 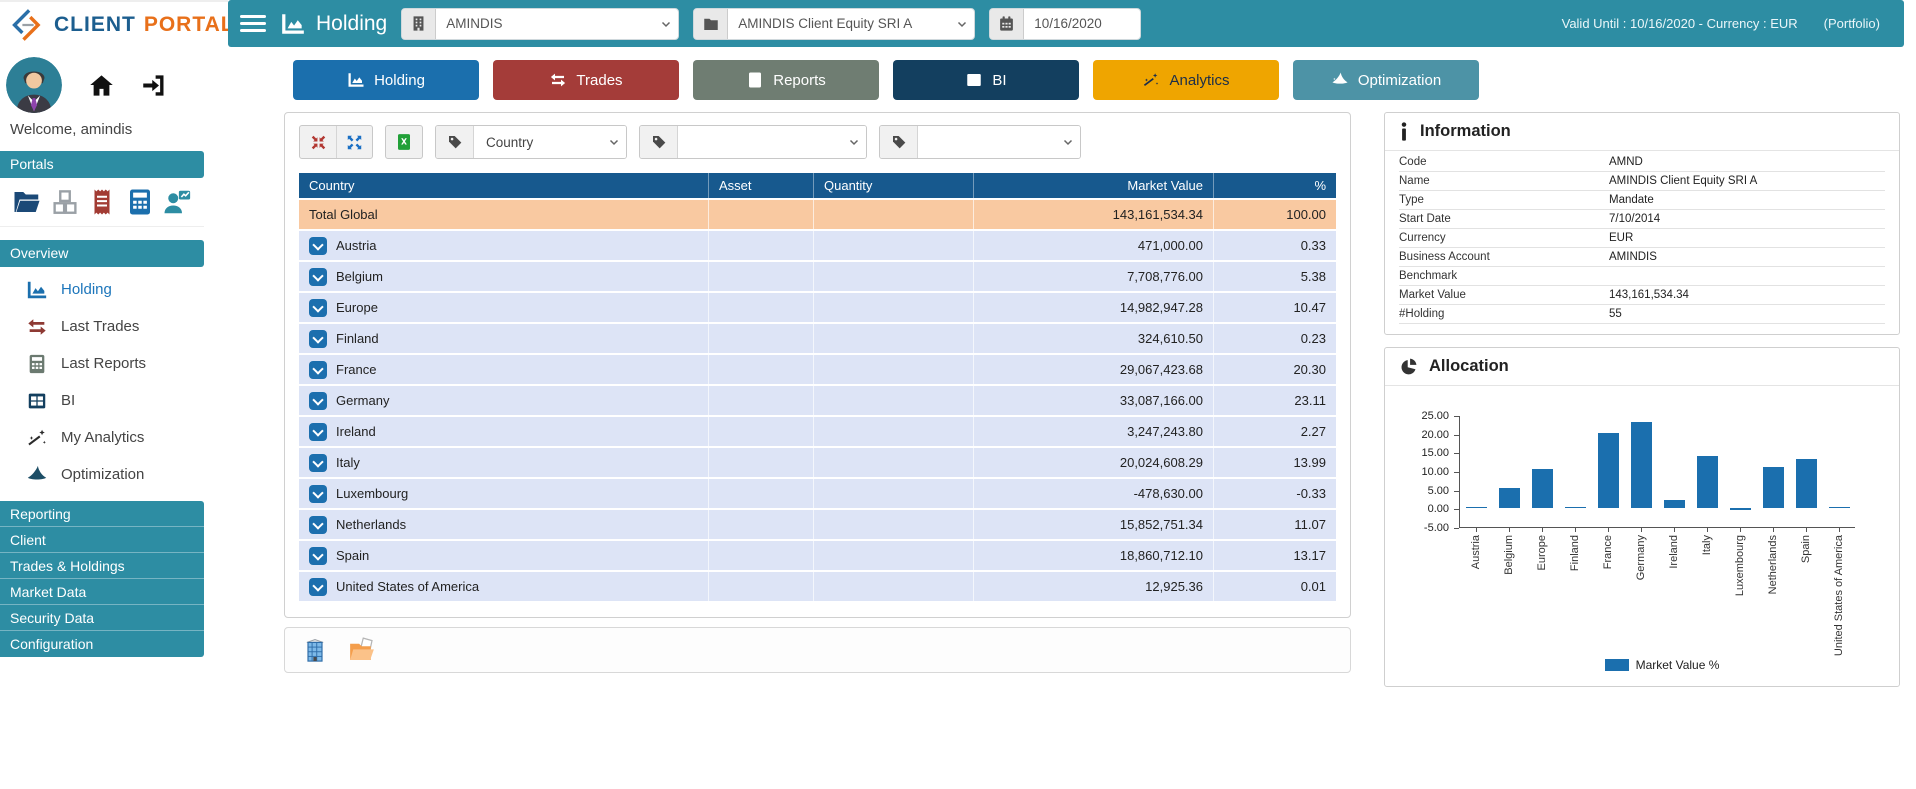 What do you see at coordinates (177, 202) in the screenshot?
I see `portal-analytics-button` at bounding box center [177, 202].